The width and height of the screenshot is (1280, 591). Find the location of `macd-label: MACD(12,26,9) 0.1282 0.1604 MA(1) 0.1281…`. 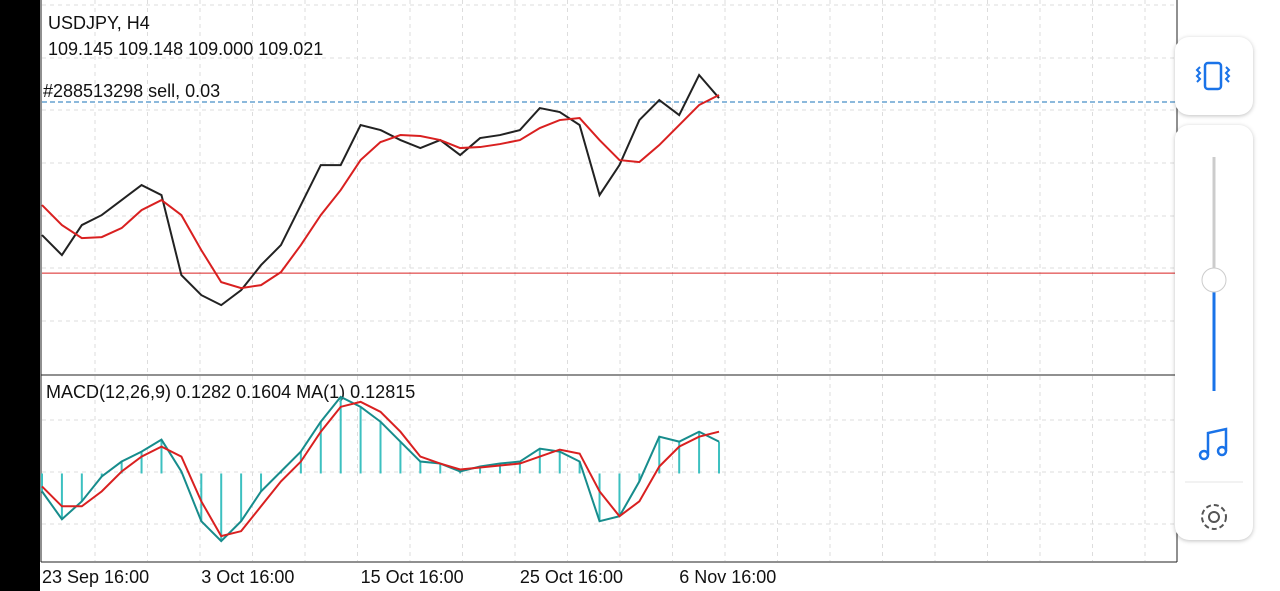

macd-label: MACD(12,26,9) 0.1282 0.1604 MA(1) 0.1281… is located at coordinates (230, 392).